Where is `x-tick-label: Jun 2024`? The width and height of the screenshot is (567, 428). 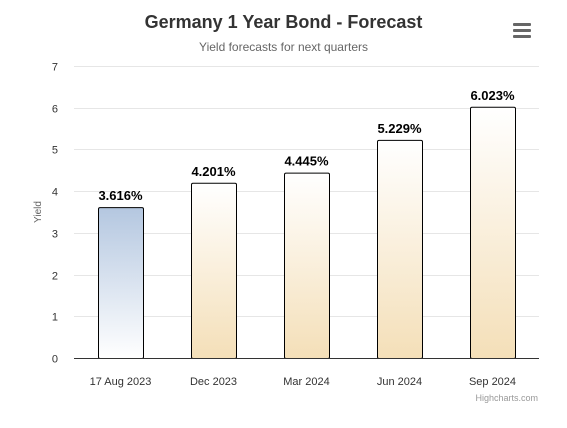 x-tick-label: Jun 2024 is located at coordinates (399, 382).